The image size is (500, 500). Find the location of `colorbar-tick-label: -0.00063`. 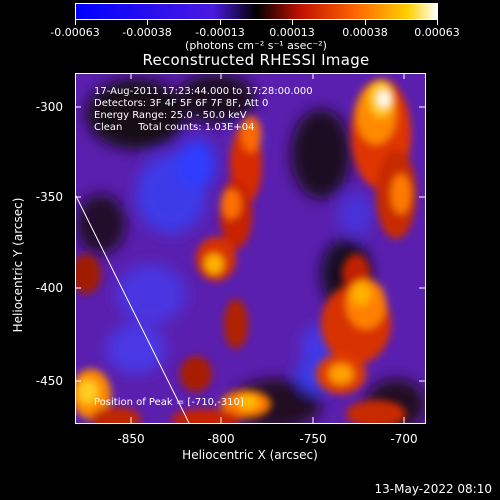

colorbar-tick-label: -0.00063 is located at coordinates (75, 32).